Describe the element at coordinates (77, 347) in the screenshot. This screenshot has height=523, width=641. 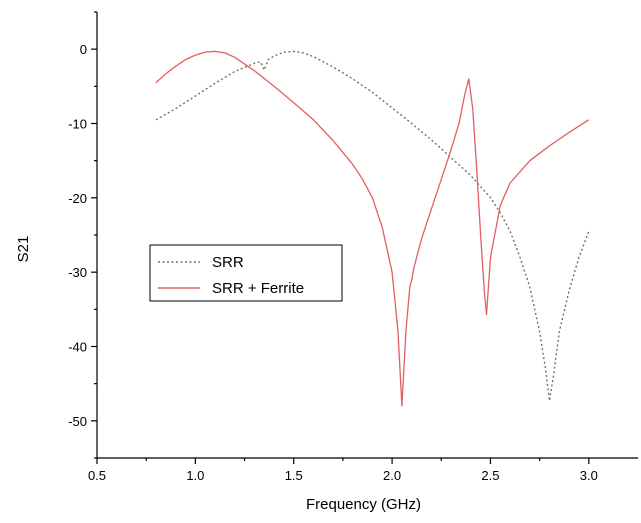
I see `y-tick-label: -40` at that location.